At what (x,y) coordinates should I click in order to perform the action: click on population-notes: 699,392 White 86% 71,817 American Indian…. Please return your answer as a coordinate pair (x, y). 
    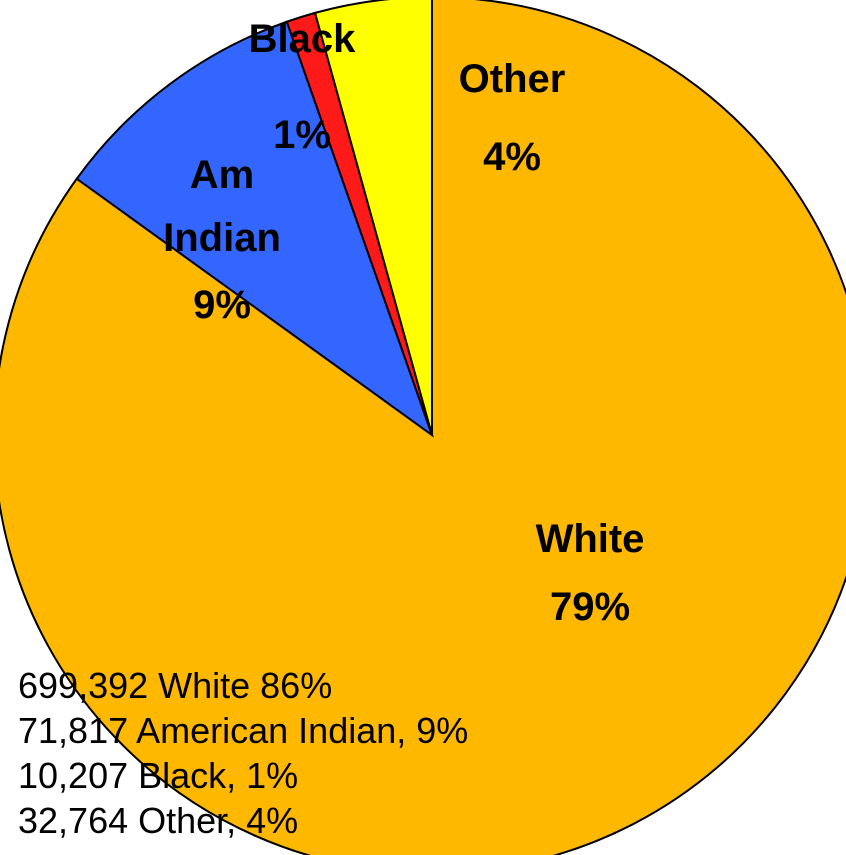
    Looking at the image, I should click on (243, 753).